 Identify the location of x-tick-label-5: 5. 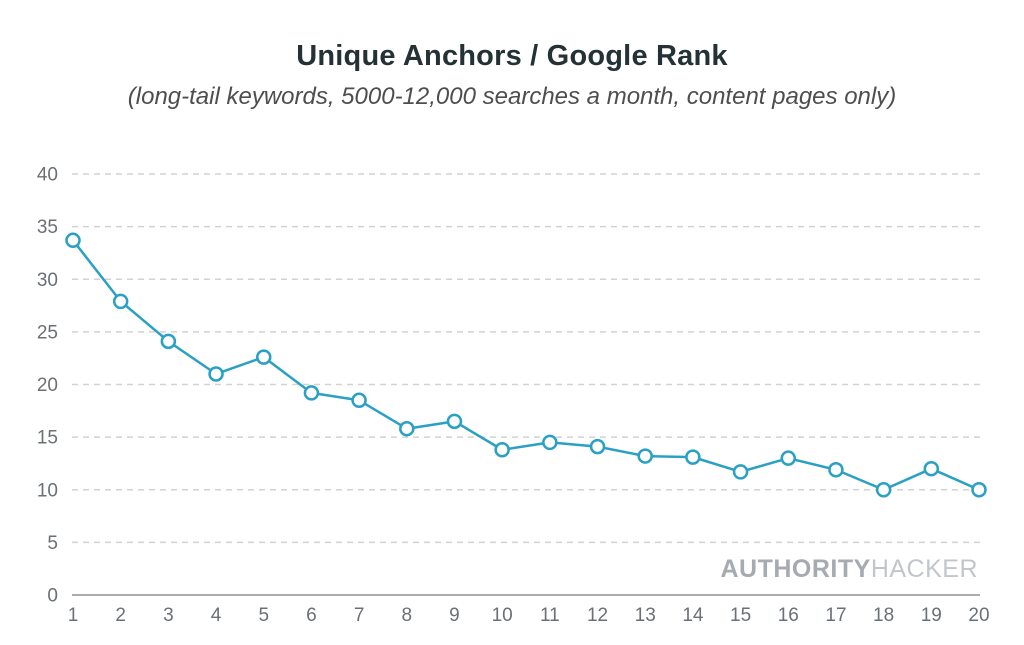
(263, 615).